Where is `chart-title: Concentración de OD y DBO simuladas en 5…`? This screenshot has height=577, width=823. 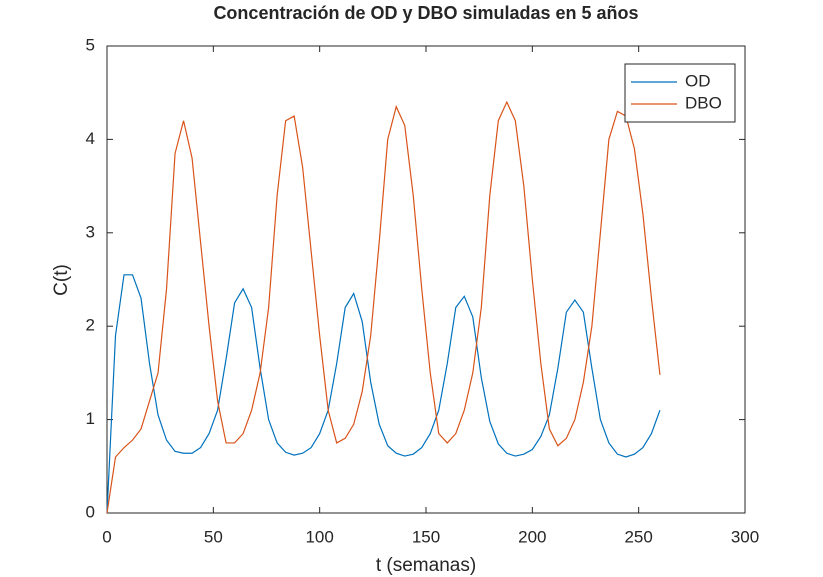 chart-title: Concentración de OD y DBO simuladas en 5… is located at coordinates (425, 13).